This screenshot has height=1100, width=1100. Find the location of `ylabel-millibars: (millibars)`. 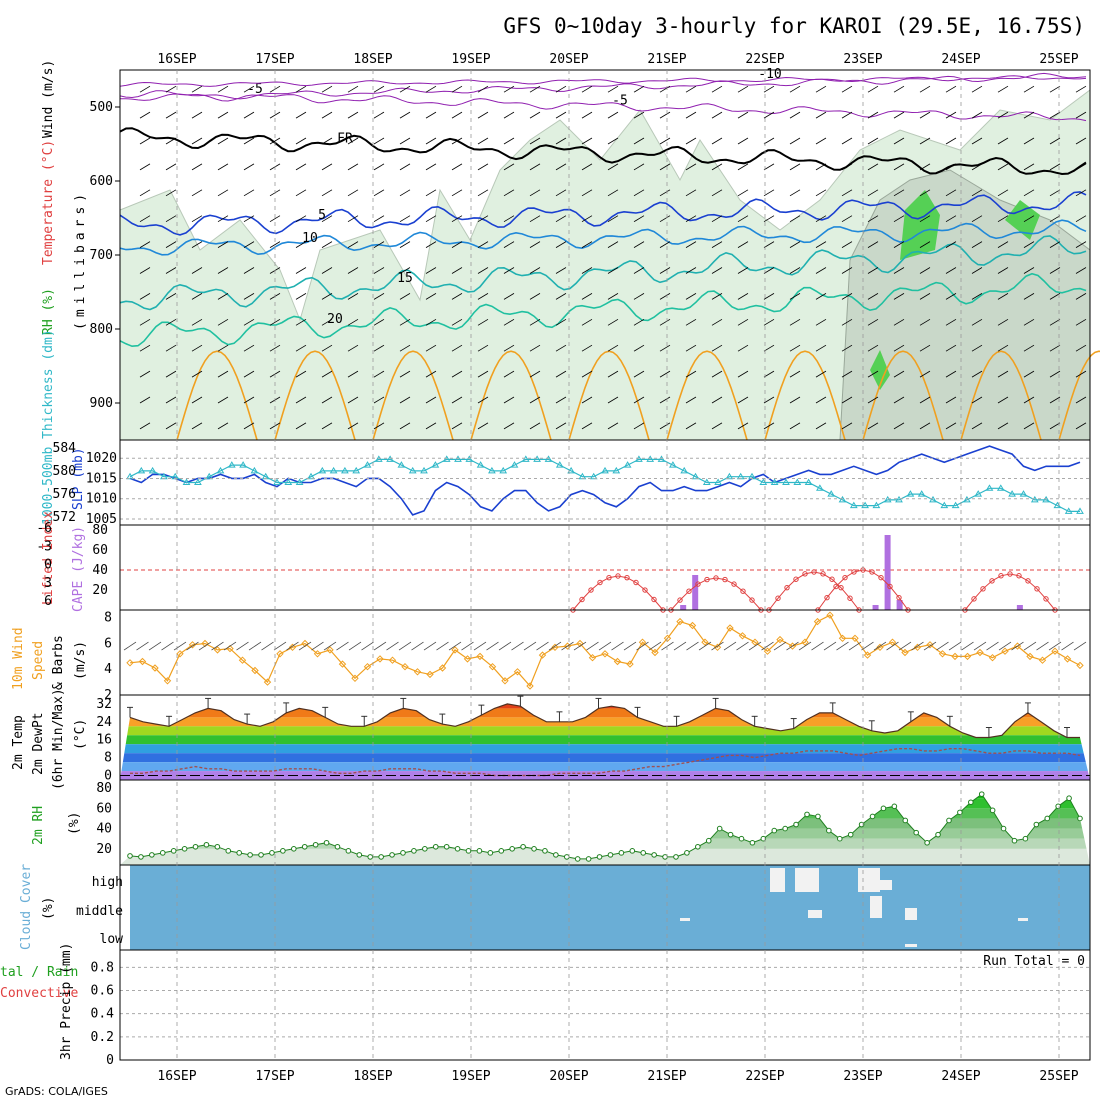

ylabel-millibars: (millibars) is located at coordinates (80, 259).